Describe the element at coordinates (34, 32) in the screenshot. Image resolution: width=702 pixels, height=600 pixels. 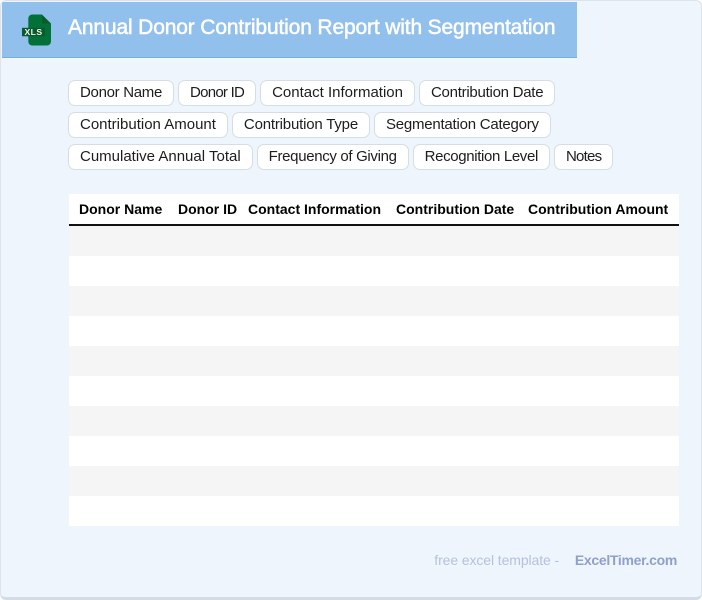
I see `svg-text: XLS` at that location.